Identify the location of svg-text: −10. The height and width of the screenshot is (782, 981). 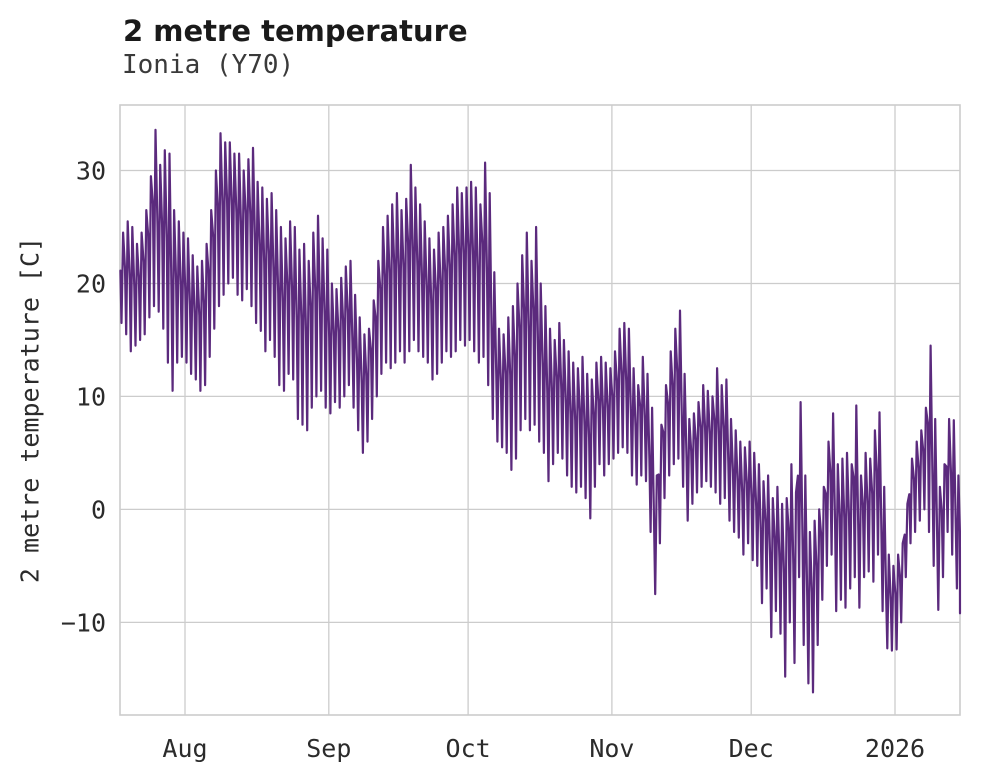
(83, 622).